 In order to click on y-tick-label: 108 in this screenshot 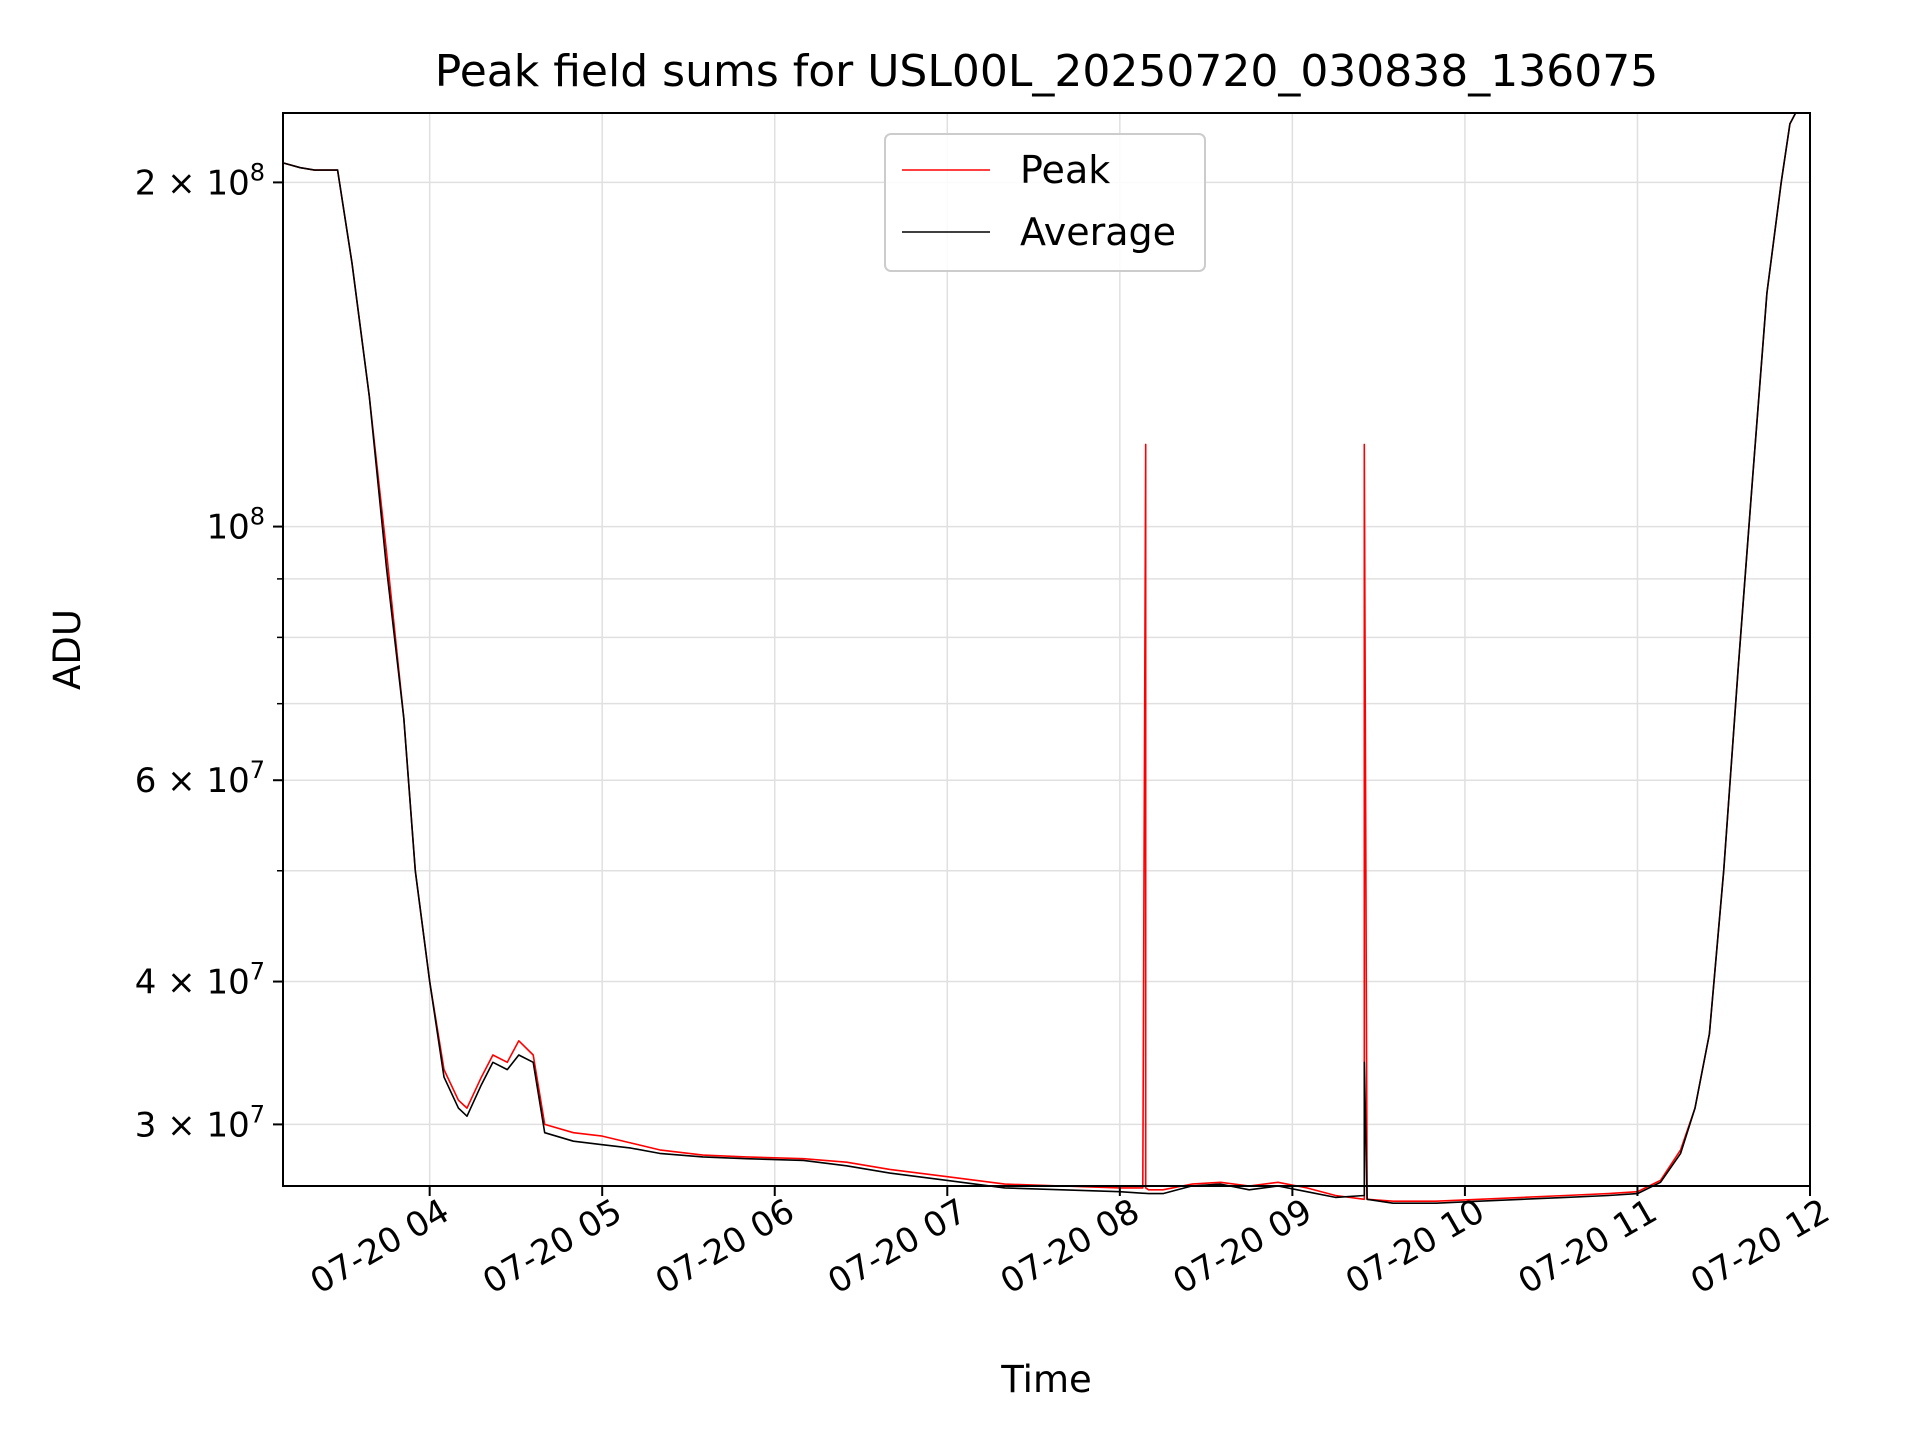, I will do `click(235, 525)`.